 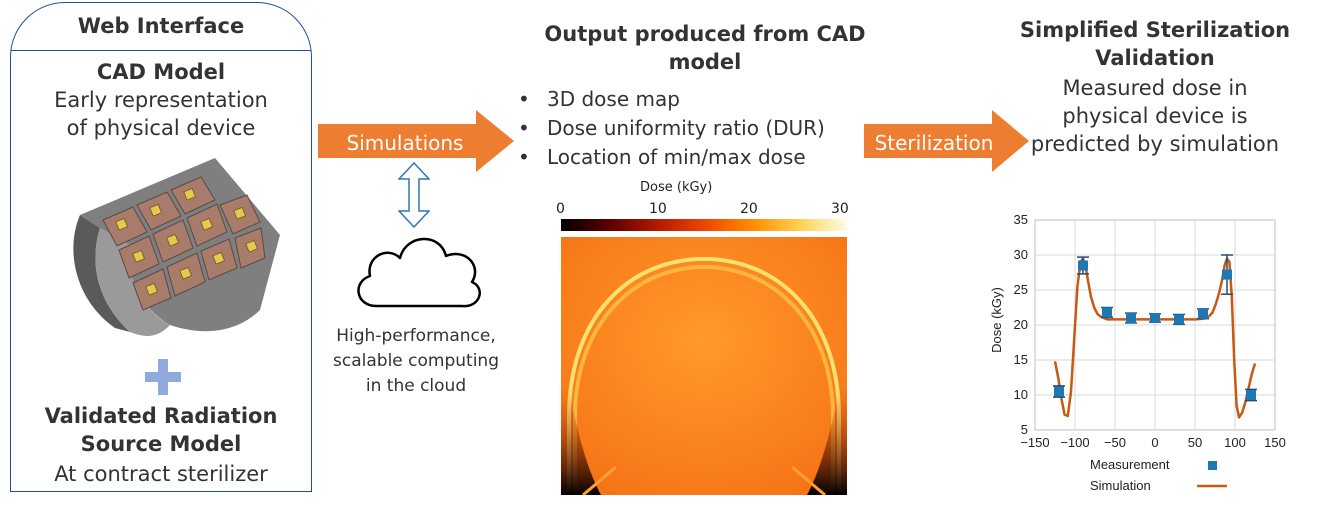 I want to click on y-tick-label: 5, so click(x=1024, y=429).